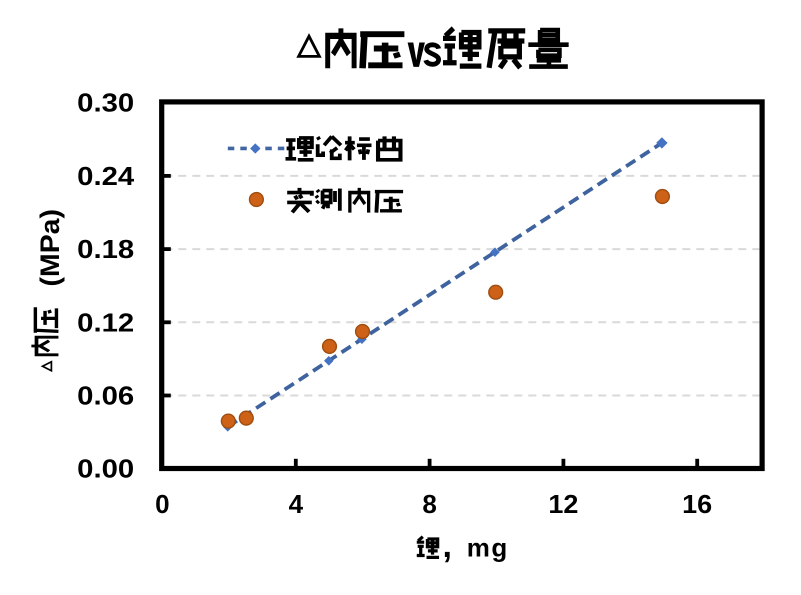 The image size is (801, 595). I want to click on svg-text: 0.18, so click(105, 249).